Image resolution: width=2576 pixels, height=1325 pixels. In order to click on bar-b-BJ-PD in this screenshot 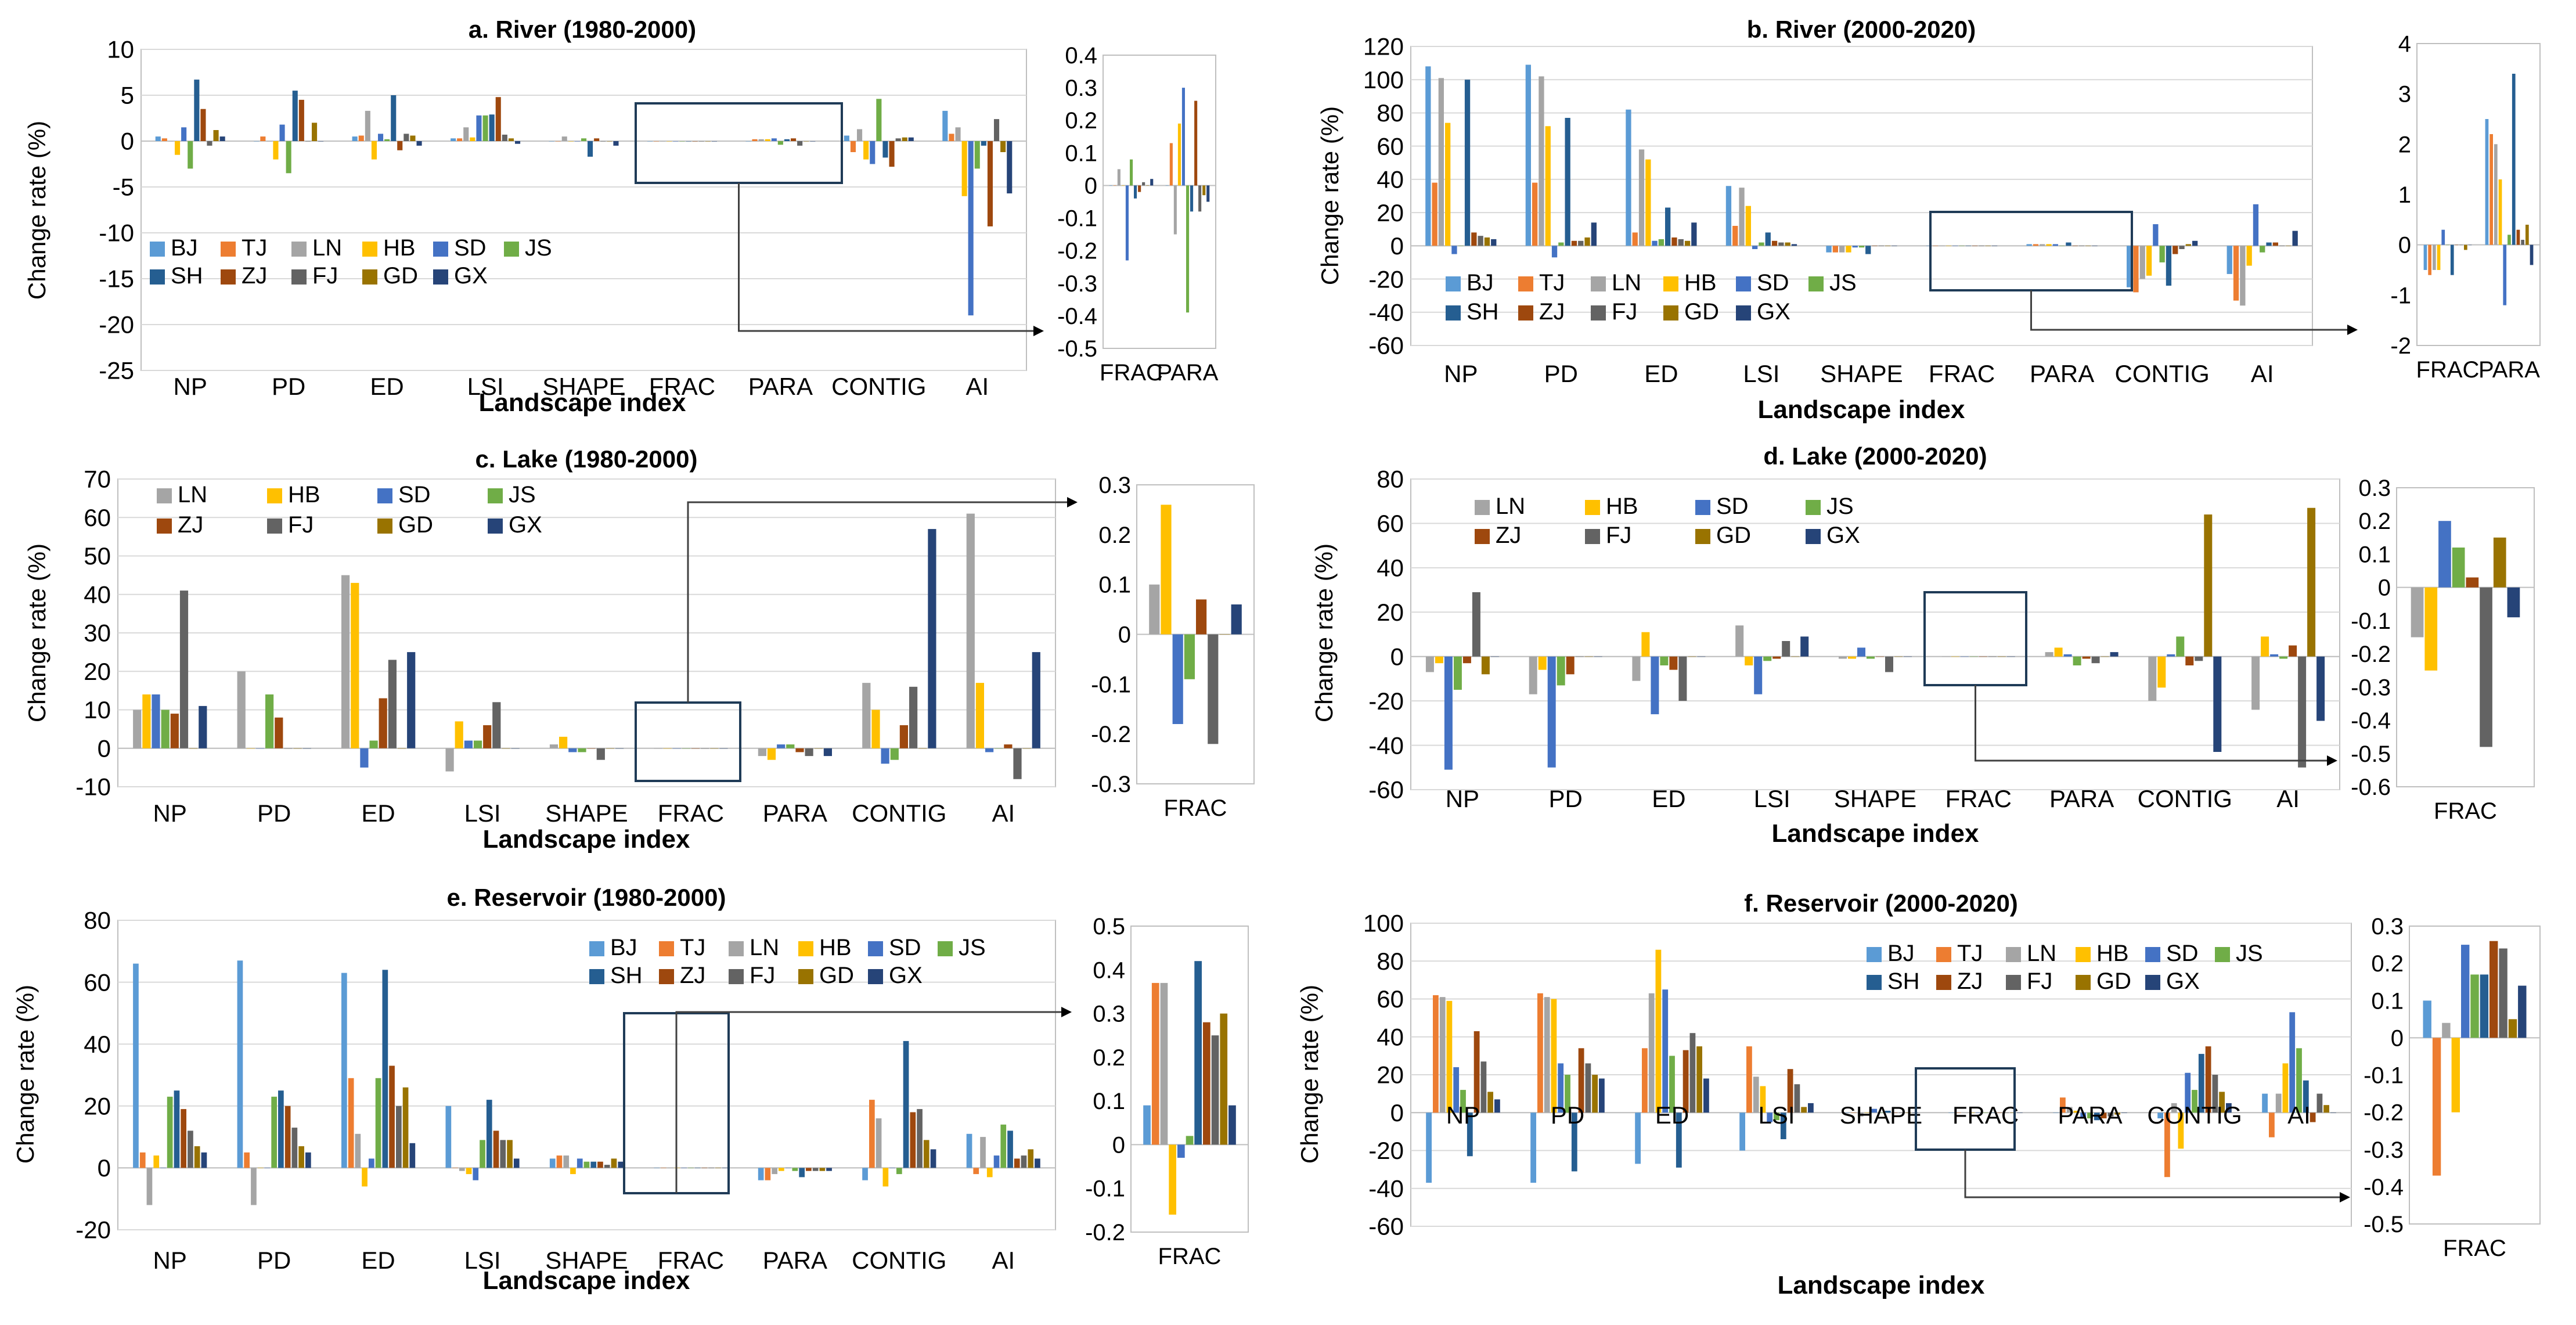, I will do `click(1528, 155)`.